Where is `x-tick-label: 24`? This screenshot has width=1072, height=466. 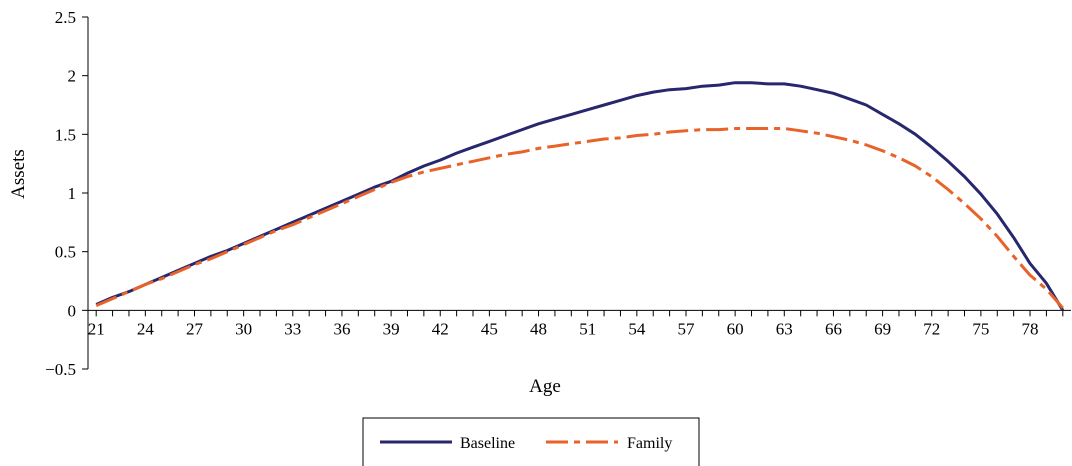 x-tick-label: 24 is located at coordinates (146, 328).